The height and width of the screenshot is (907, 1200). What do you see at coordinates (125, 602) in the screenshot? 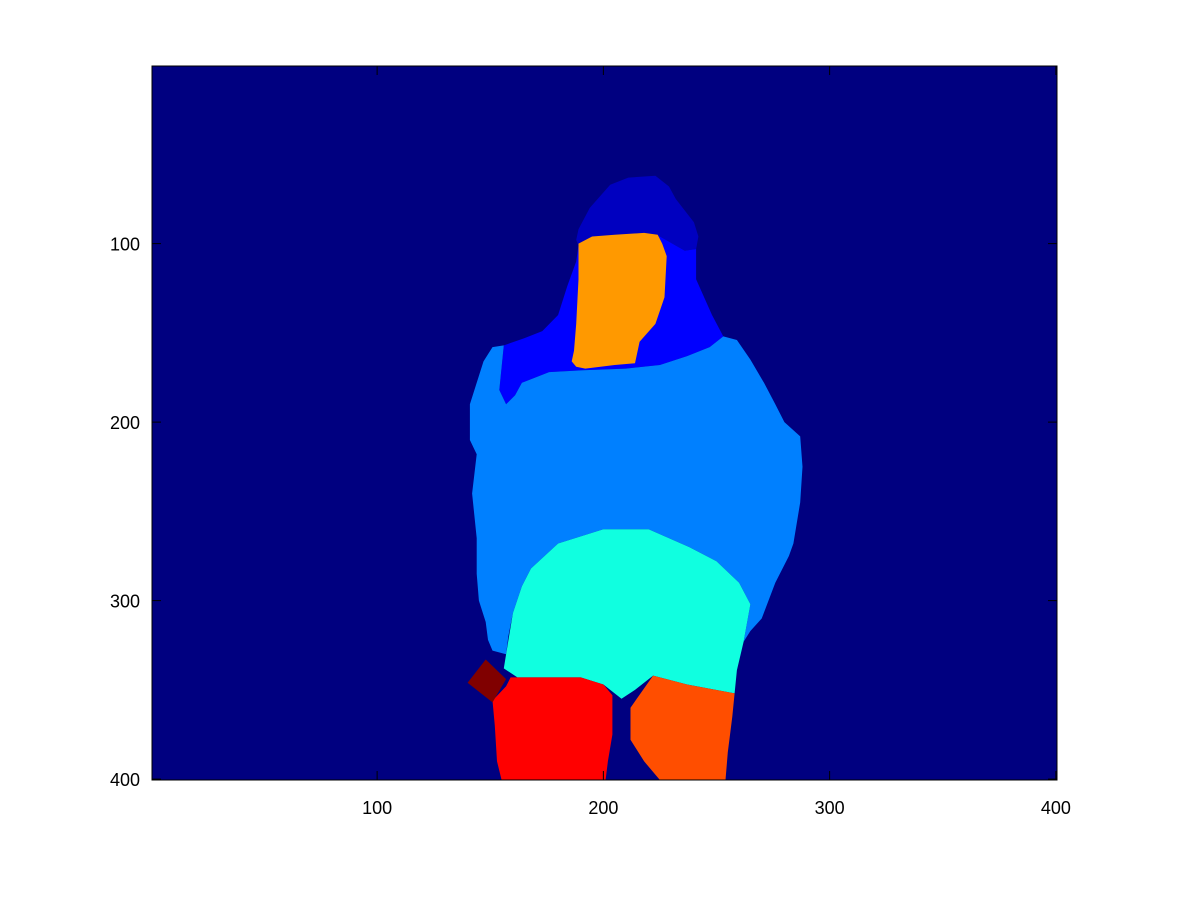
I see `y-tick-label: 300` at bounding box center [125, 602].